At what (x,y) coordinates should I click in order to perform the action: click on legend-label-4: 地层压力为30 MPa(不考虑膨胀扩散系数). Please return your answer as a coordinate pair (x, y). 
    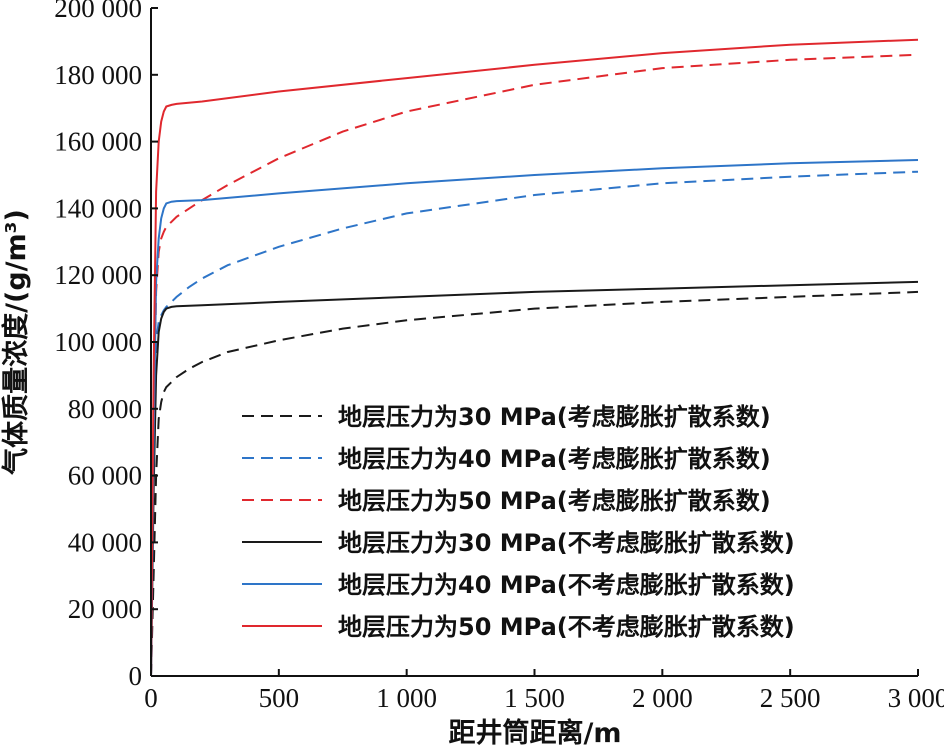
    Looking at the image, I should click on (566, 543).